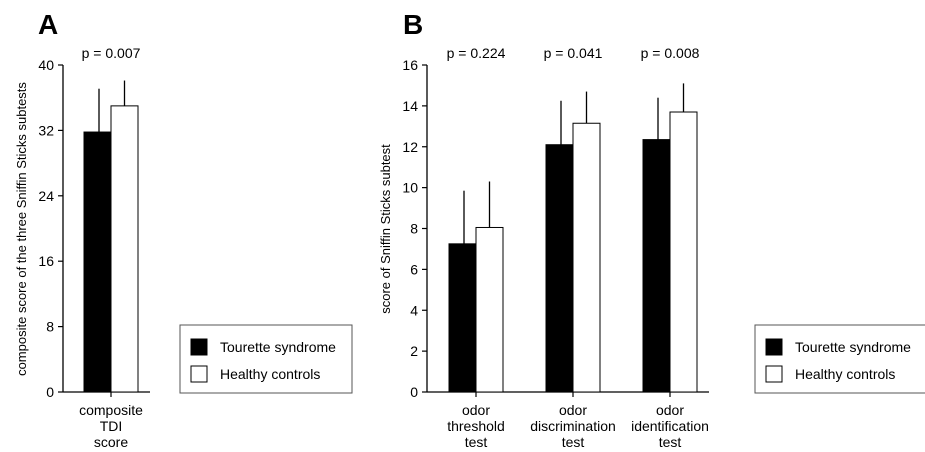 The image size is (925, 452). I want to click on panel-a-letter: A, so click(48, 24).